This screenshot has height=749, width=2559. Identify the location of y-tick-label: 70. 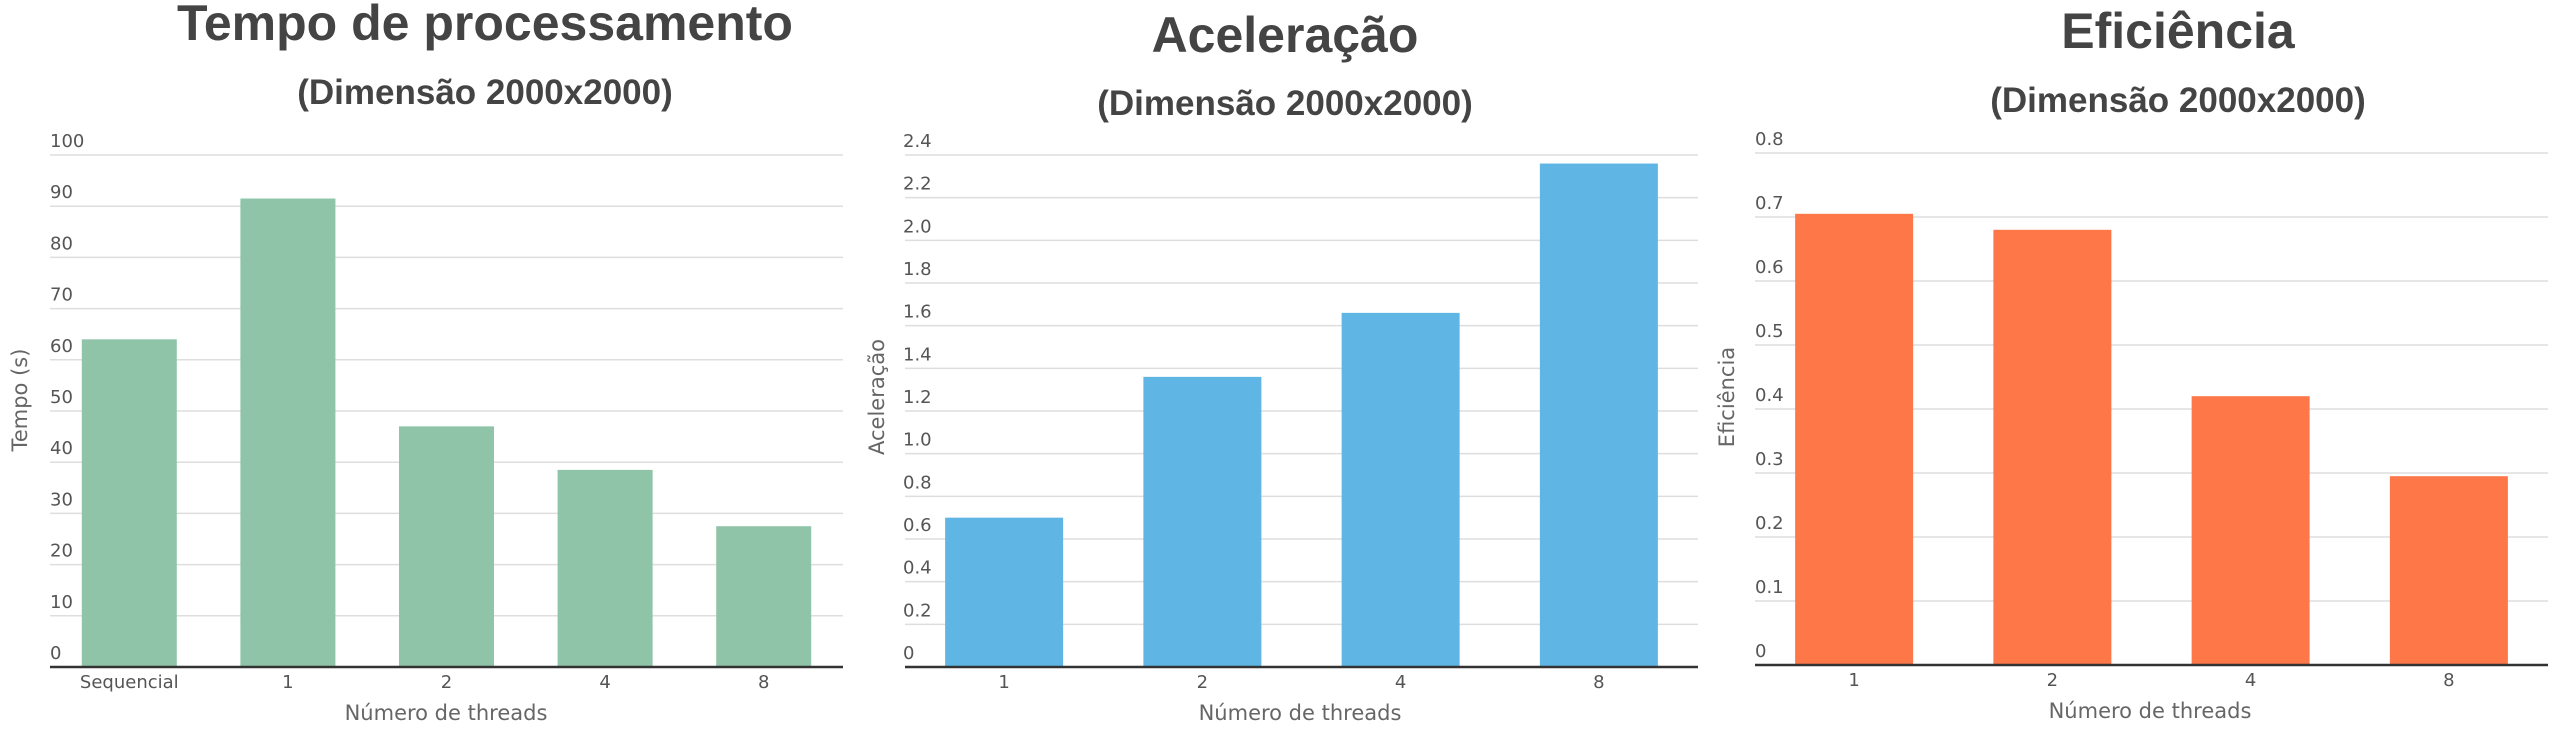
(61, 295).